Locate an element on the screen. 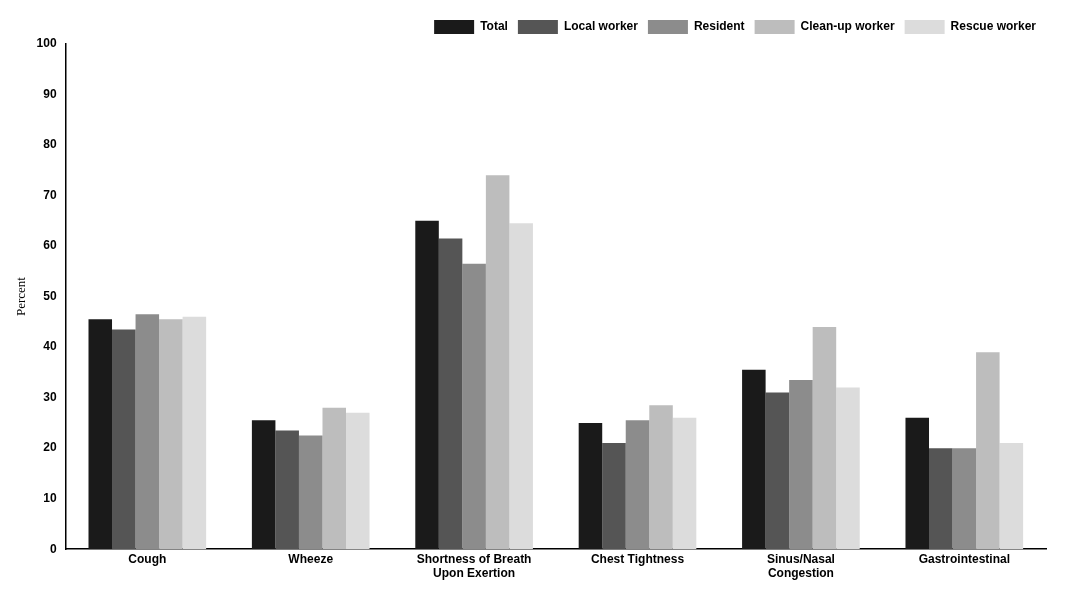  legend-label: Rescue worker is located at coordinates (993, 26).